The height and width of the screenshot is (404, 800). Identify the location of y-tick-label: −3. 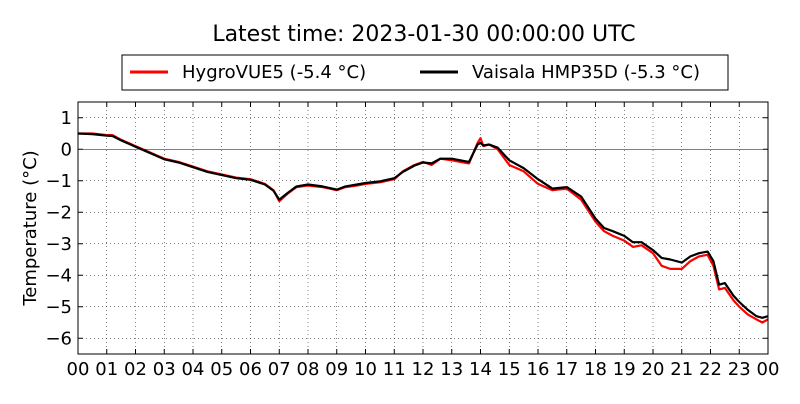
(58, 244).